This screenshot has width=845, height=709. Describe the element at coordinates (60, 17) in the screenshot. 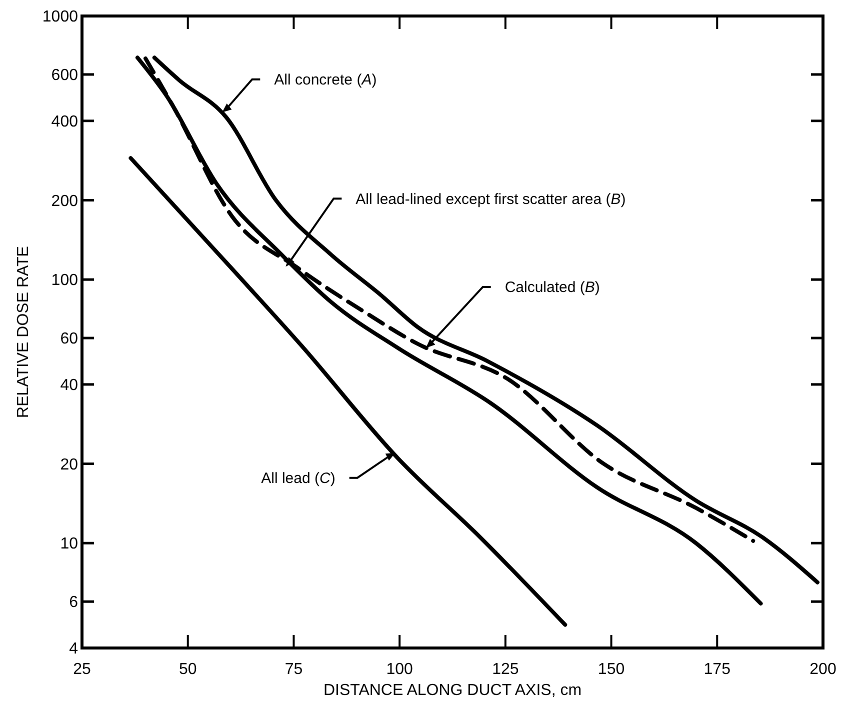

I see `y-tick-label: 1000` at that location.